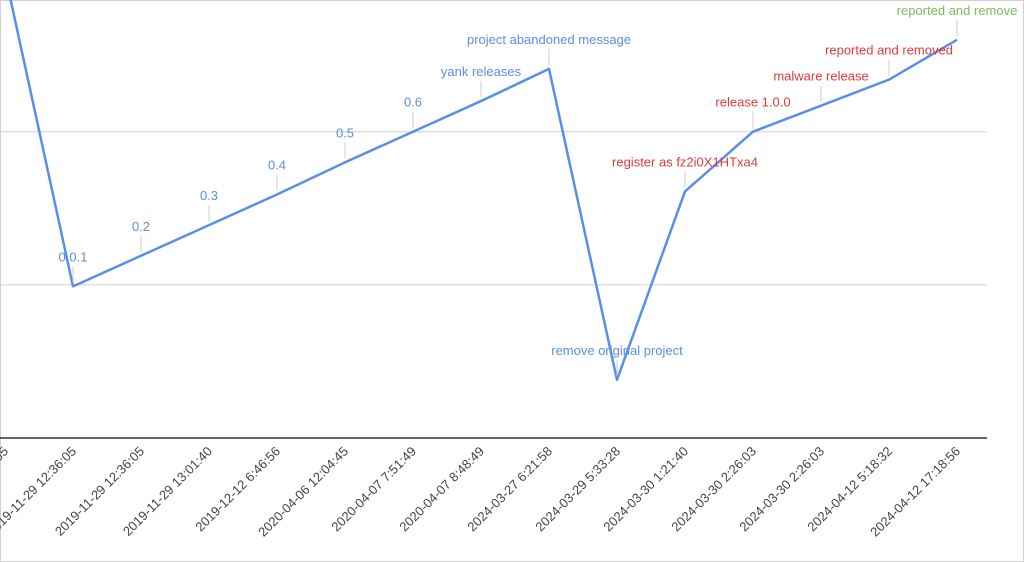  Describe the element at coordinates (209, 195) in the screenshot. I see `annotation: 0.3` at that location.